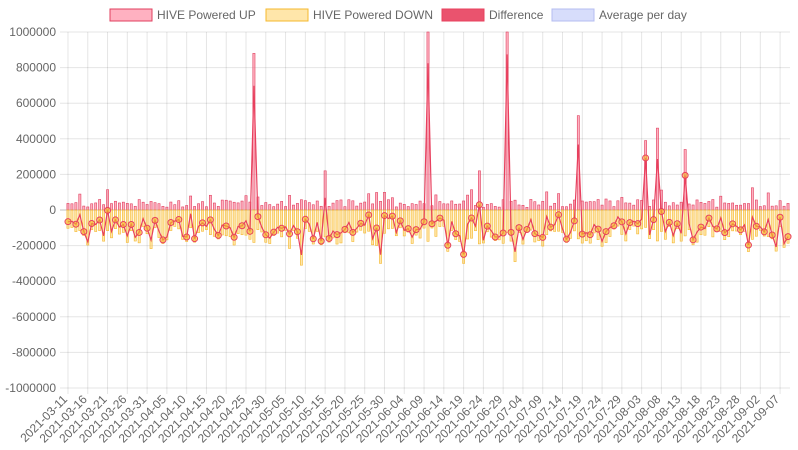  What do you see at coordinates (34, 281) in the screenshot?
I see `y-tick-label: -400000` at bounding box center [34, 281].